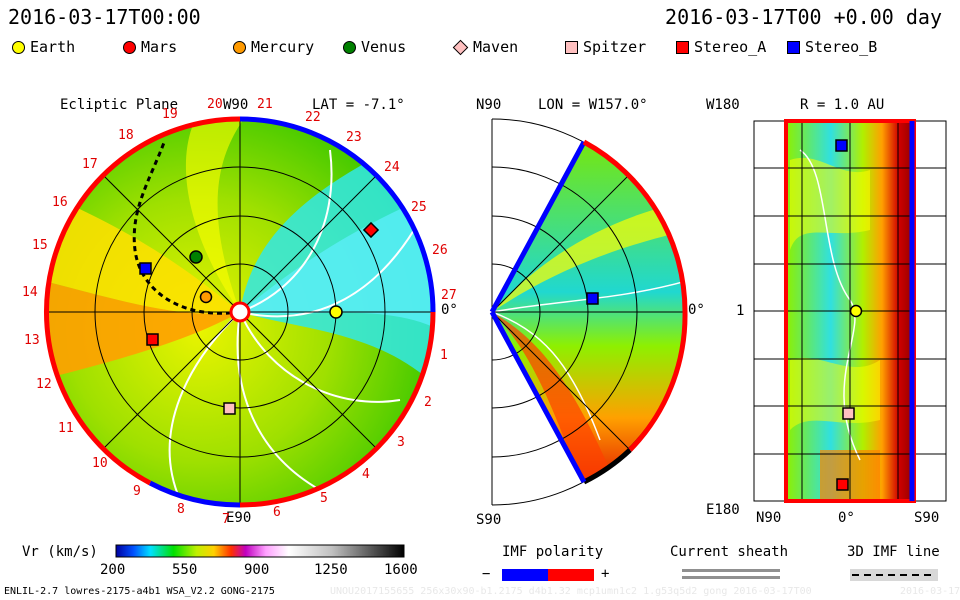  Describe the element at coordinates (605, 574) in the screenshot. I see `imf-plus: +` at that location.